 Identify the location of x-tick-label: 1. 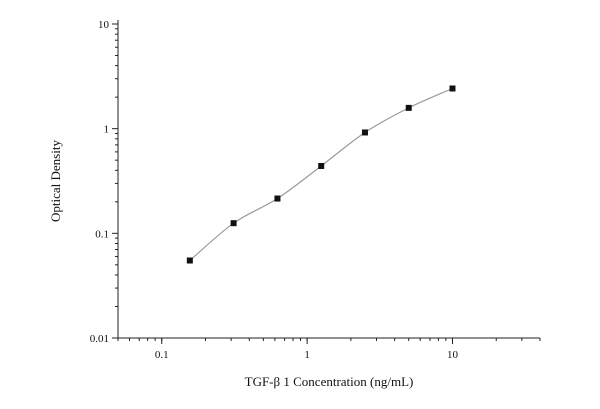
(307, 355).